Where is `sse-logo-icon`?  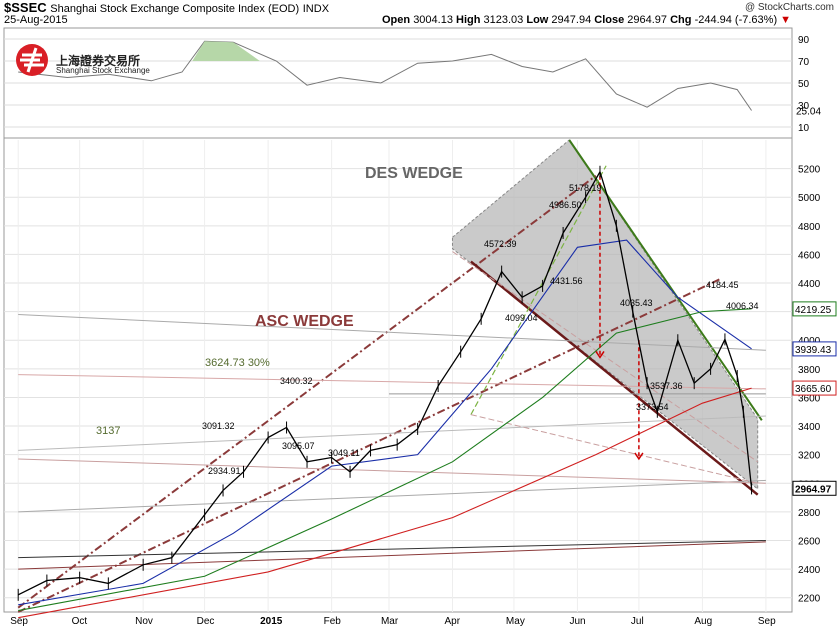
sse-logo-icon is located at coordinates (32, 60).